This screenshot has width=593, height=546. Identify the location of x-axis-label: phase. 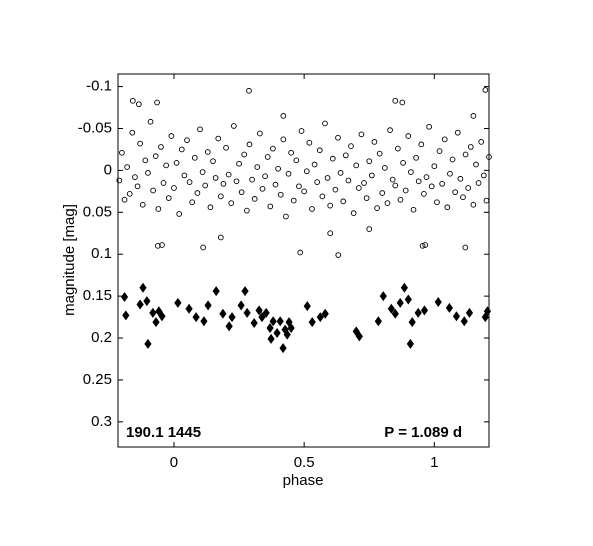
(303, 480).